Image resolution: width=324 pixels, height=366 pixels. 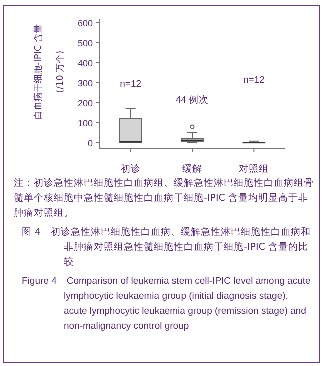 What do you see at coordinates (192, 169) in the screenshot?
I see `x-tick-label: 缓解` at bounding box center [192, 169].